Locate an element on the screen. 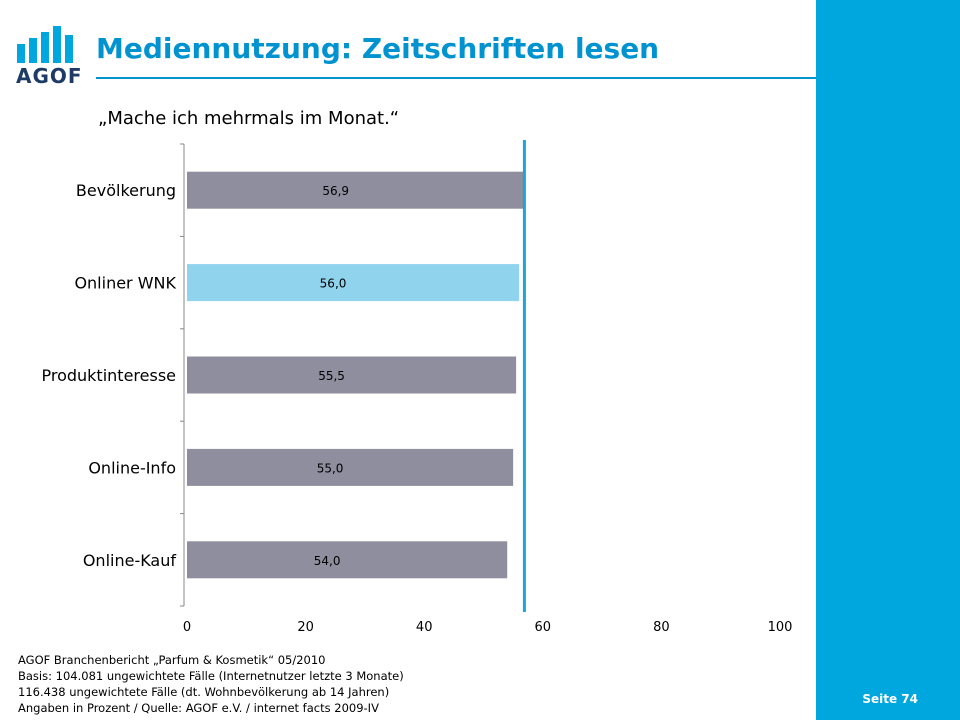 This screenshot has width=960, height=720. page-title: Mediennutzung: Zeitschriften lesen is located at coordinates (378, 48).